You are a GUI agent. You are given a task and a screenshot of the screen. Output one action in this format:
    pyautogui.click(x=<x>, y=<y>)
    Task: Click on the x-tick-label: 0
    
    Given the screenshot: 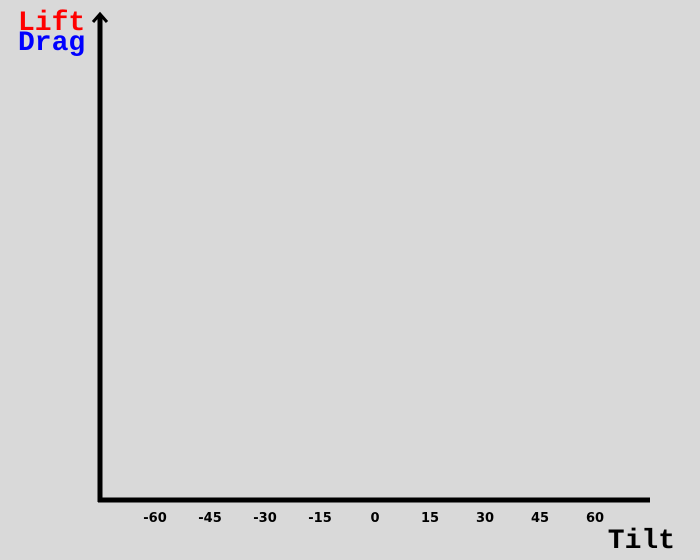 What is the action you would take?
    pyautogui.click(x=374, y=518)
    